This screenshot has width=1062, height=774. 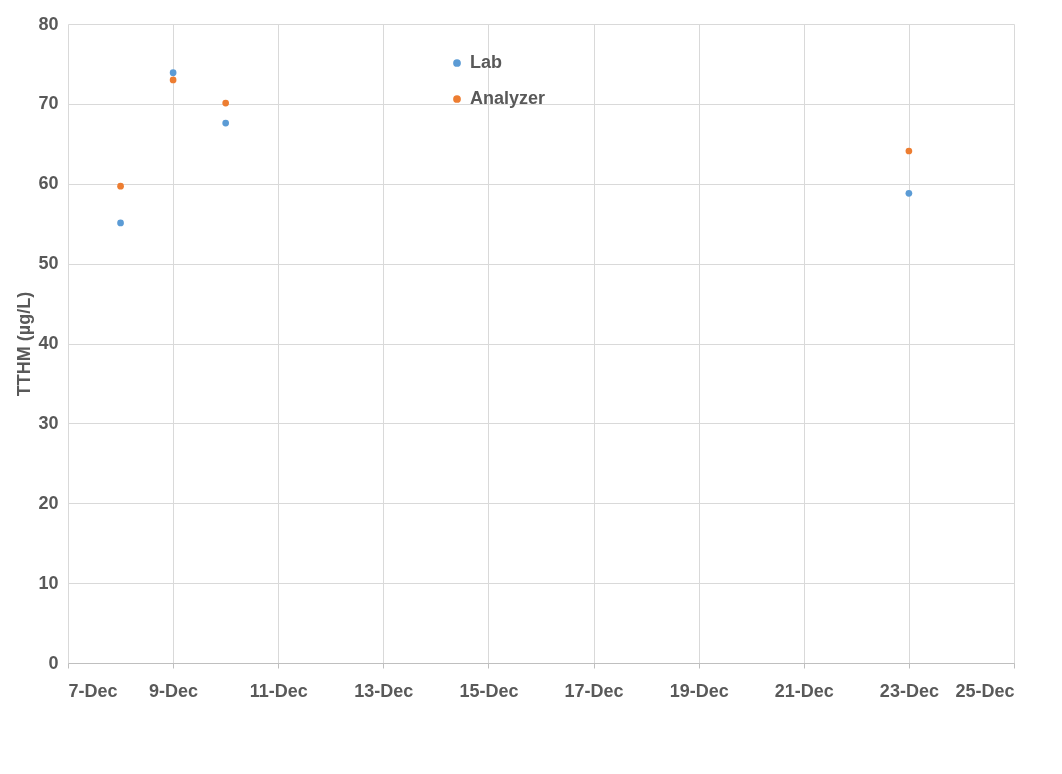 I want to click on x-tick-label: 13-Dec, so click(x=384, y=690).